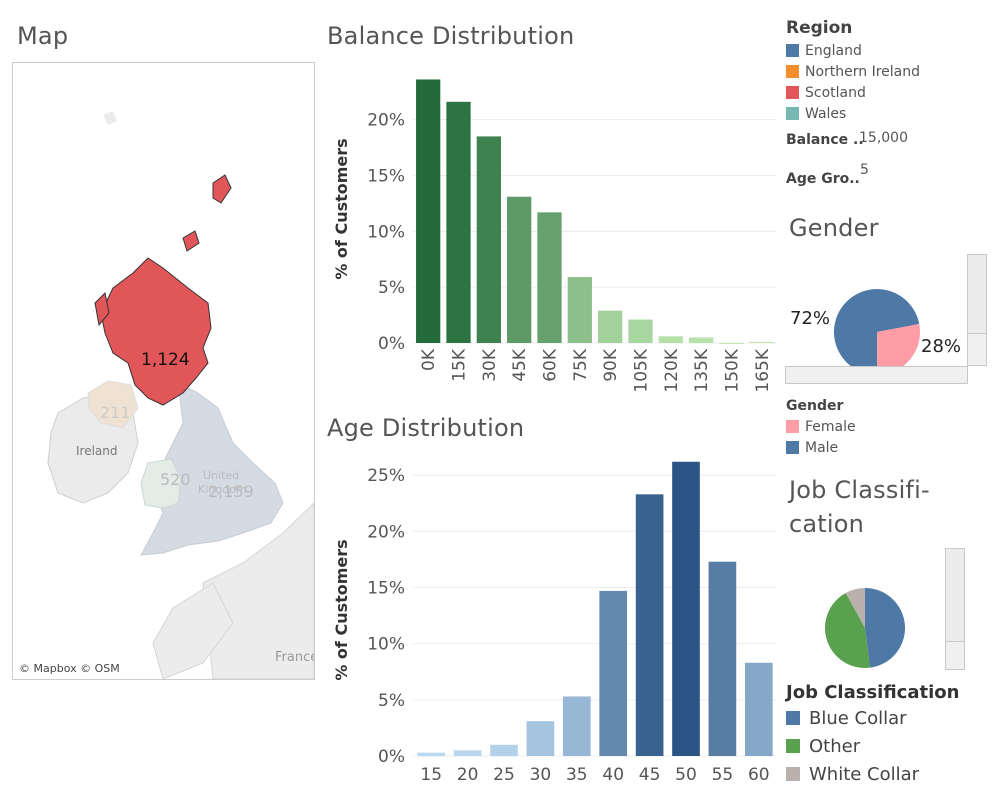 The height and width of the screenshot is (800, 1000). What do you see at coordinates (858, 718) in the screenshot?
I see `legend-label: Blue Collar` at bounding box center [858, 718].